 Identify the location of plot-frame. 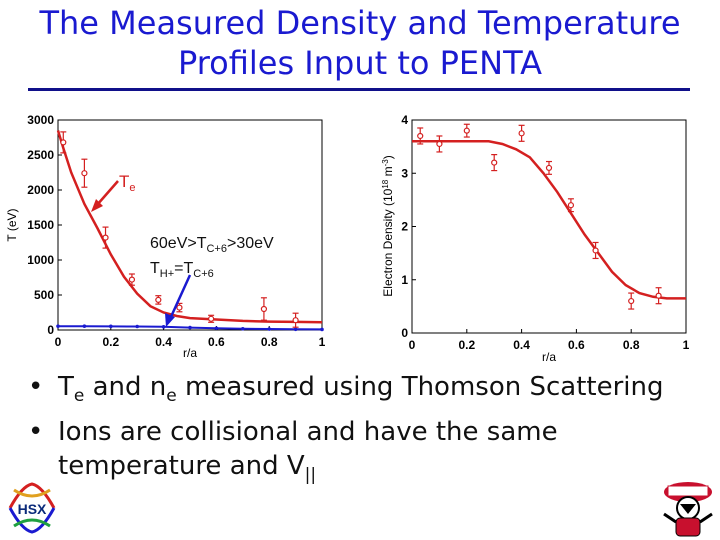
(190, 225).